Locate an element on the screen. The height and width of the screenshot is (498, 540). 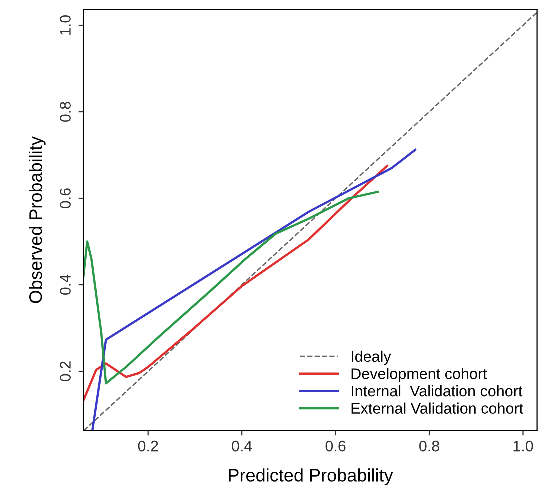
legend-label: Internal Validation cohort is located at coordinates (437, 391).